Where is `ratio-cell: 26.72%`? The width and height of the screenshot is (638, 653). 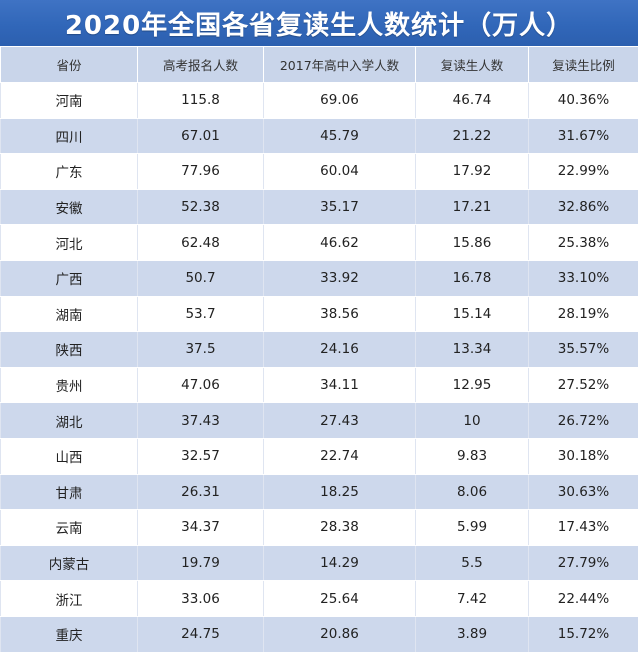
ratio-cell: 26.72% is located at coordinates (583, 421).